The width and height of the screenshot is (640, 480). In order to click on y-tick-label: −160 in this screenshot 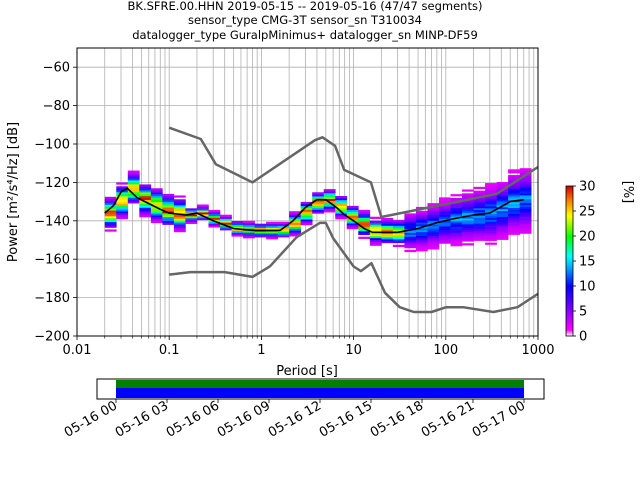, I will do `click(52, 260)`.